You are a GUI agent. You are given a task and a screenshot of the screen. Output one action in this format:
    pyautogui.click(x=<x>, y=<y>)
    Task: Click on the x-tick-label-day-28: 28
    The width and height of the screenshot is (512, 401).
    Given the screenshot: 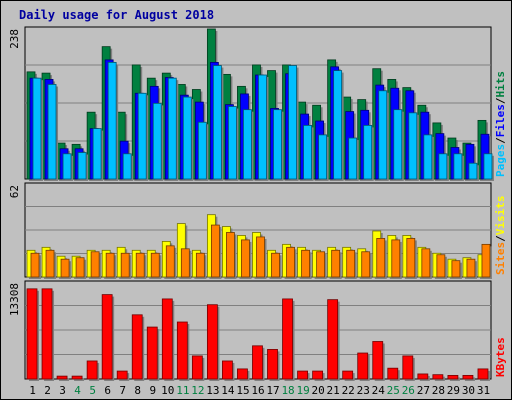 What is the action you would take?
    pyautogui.click(x=438, y=390)
    